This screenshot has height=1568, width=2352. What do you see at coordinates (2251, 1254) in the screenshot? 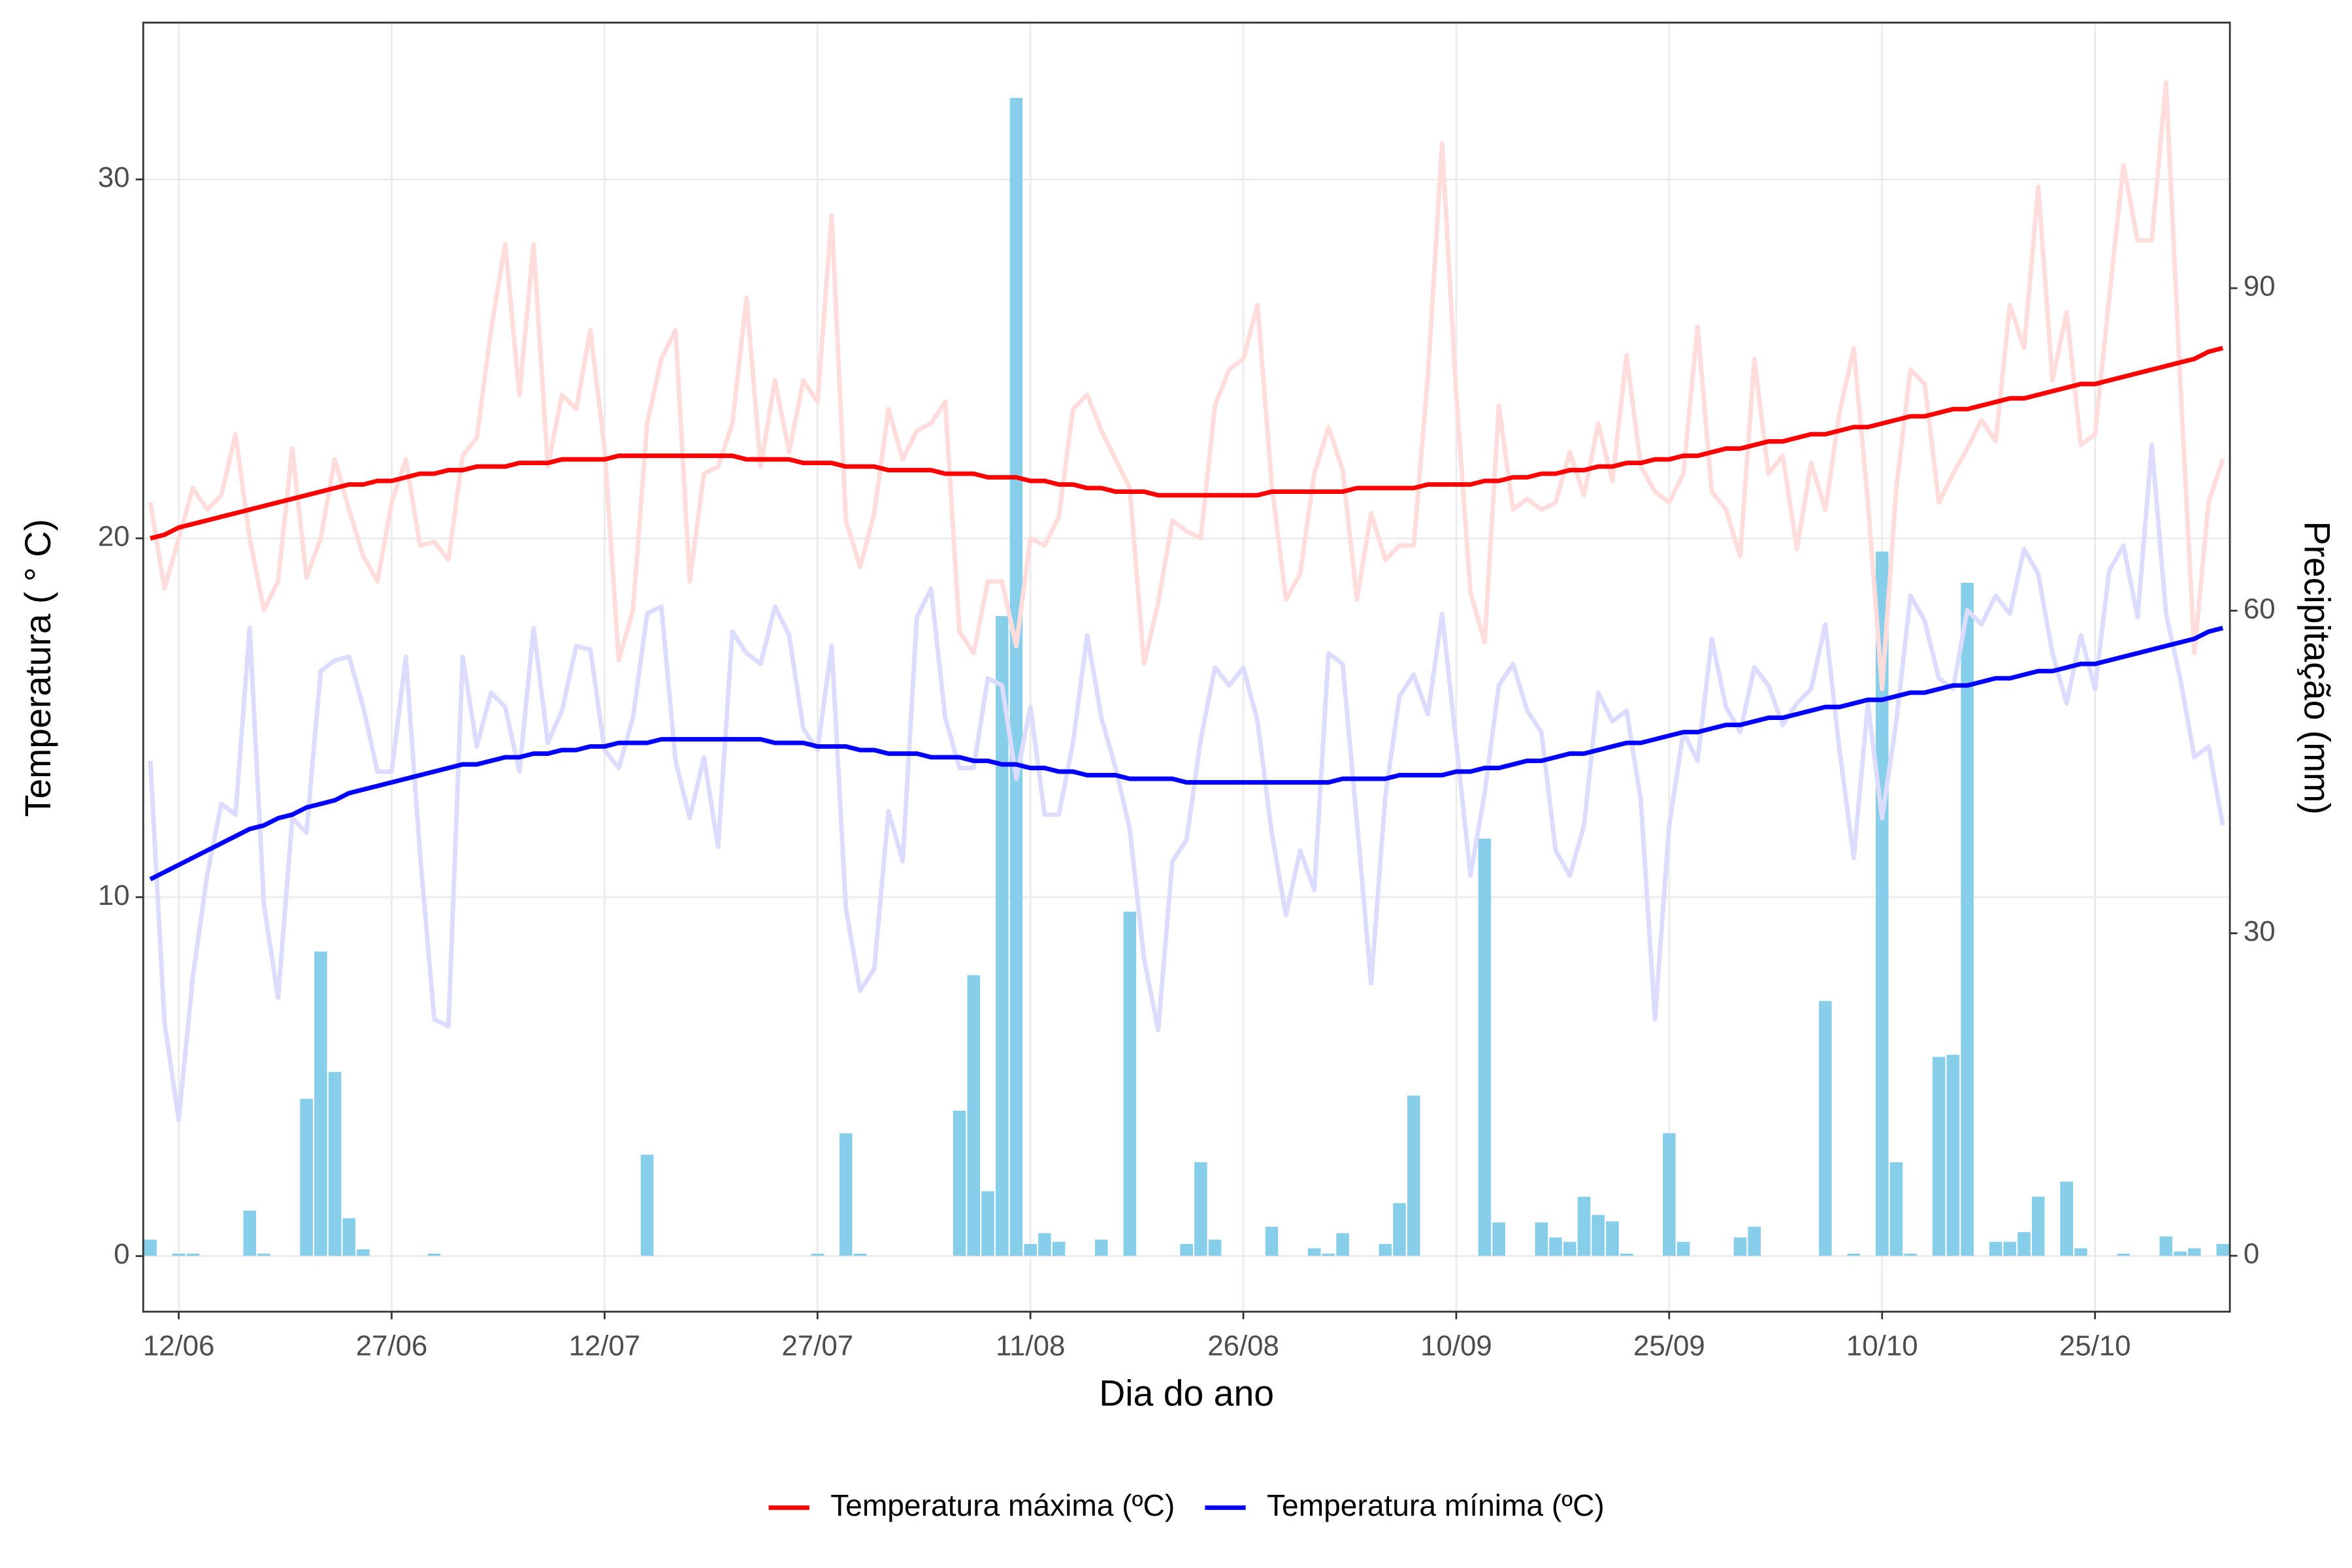
I see `y2-tick-label: 0` at bounding box center [2251, 1254].